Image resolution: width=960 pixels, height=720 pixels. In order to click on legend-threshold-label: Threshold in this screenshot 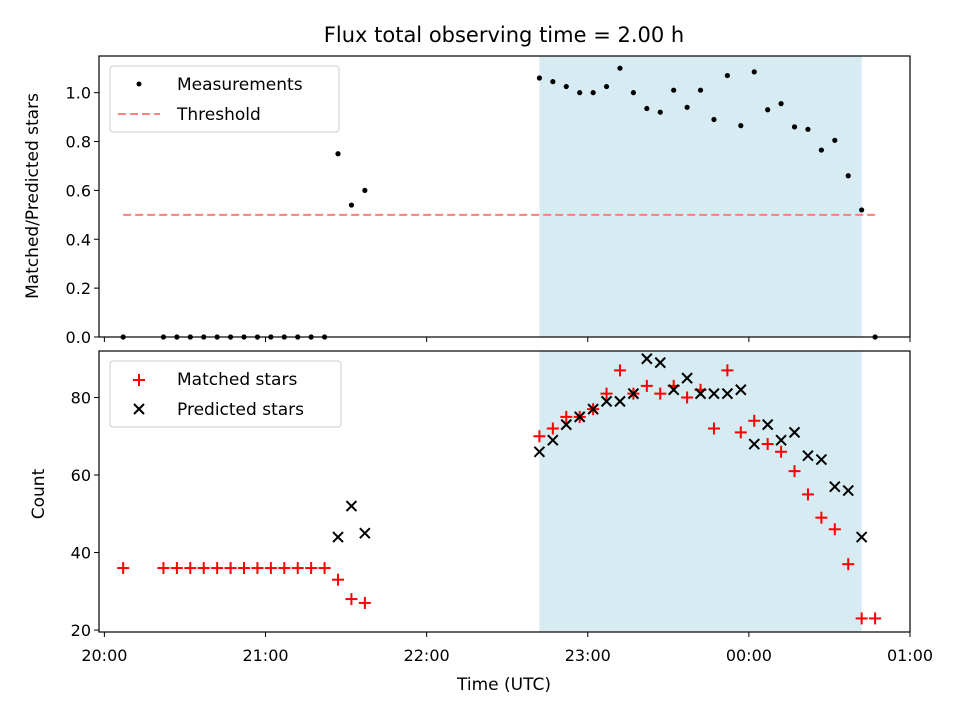, I will do `click(218, 115)`.